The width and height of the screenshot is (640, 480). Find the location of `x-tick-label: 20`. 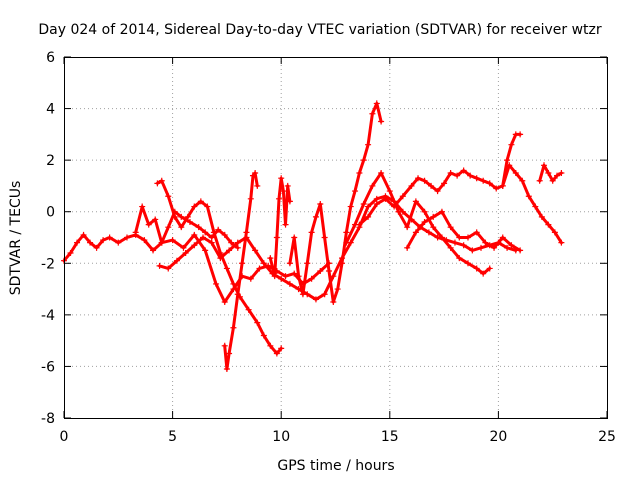

x-tick-label: 20 is located at coordinates (498, 437).